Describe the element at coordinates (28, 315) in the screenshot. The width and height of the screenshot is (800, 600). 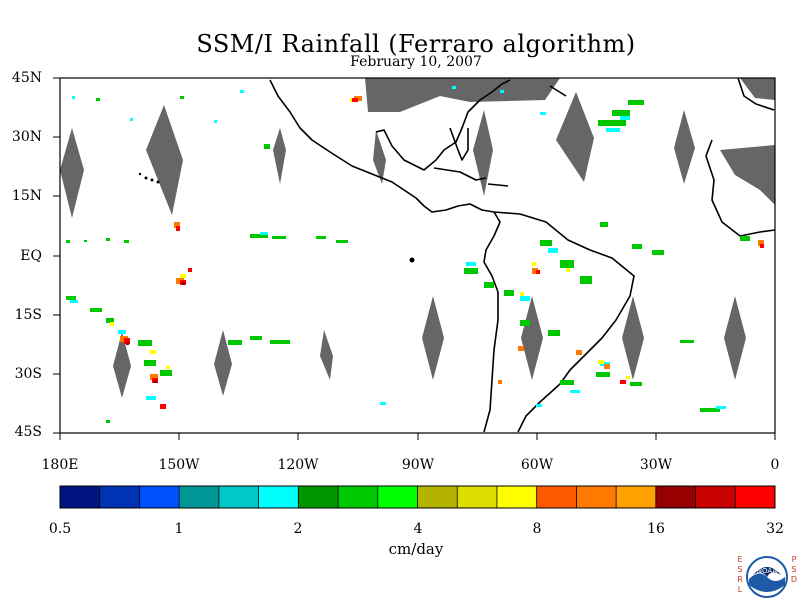
I see `lat-label-15s: 15S` at that location.